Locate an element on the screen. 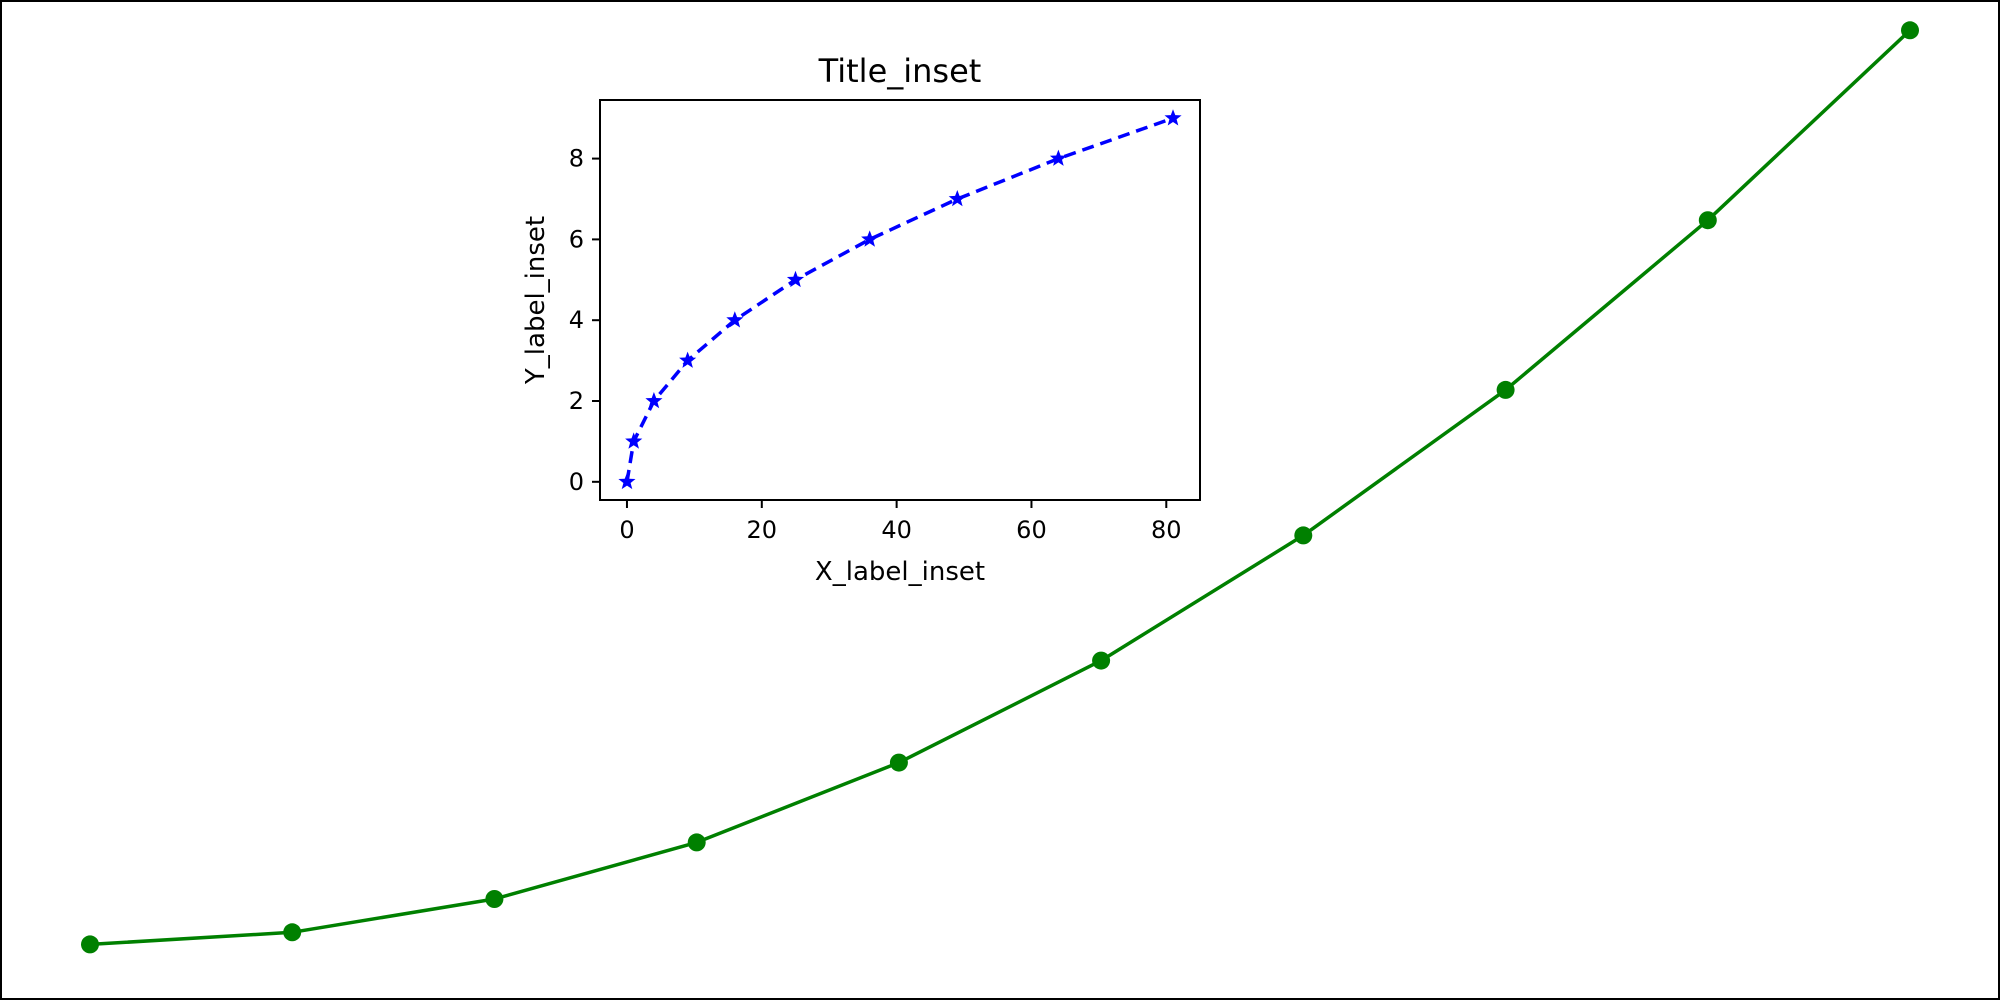 The width and height of the screenshot is (2000, 1000). inset-title: Title_inset is located at coordinates (900, 71).